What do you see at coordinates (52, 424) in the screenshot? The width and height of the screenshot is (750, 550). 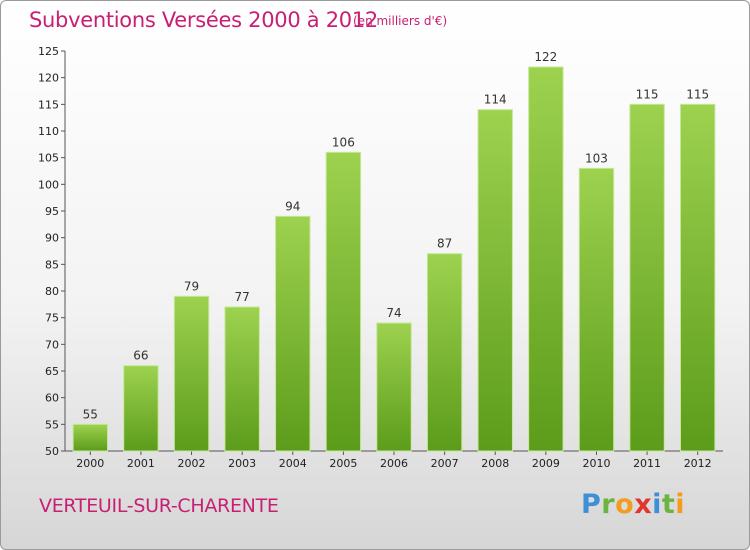 I see `y-tick-label: 55` at bounding box center [52, 424].